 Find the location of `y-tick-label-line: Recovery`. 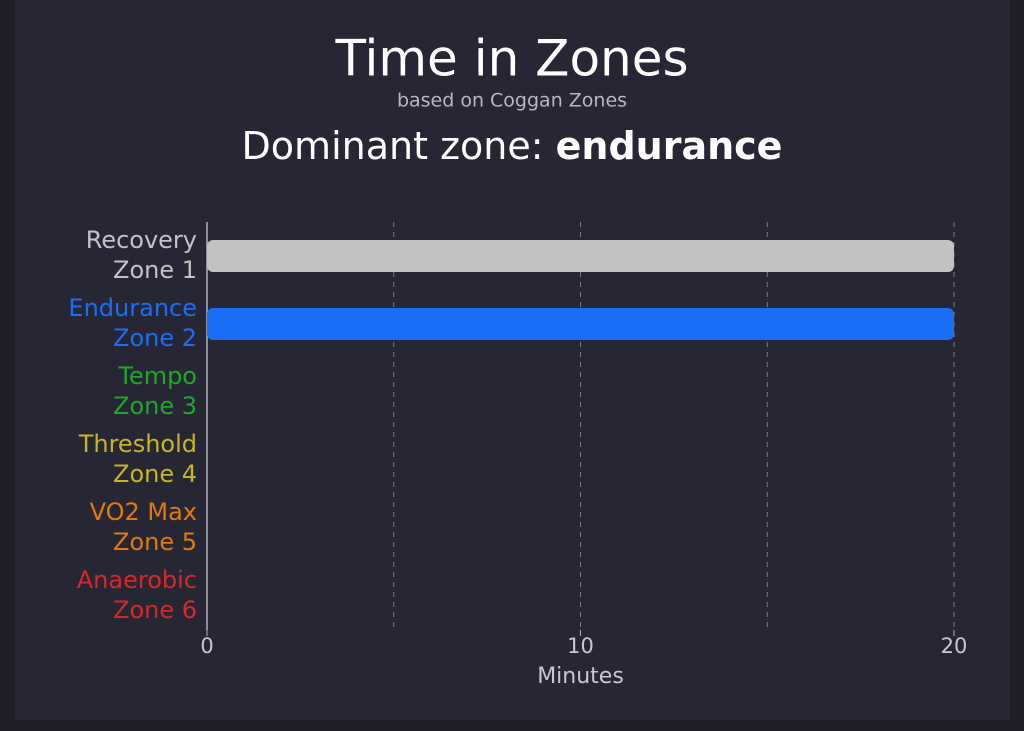

y-tick-label-line: Recovery is located at coordinates (141, 240).